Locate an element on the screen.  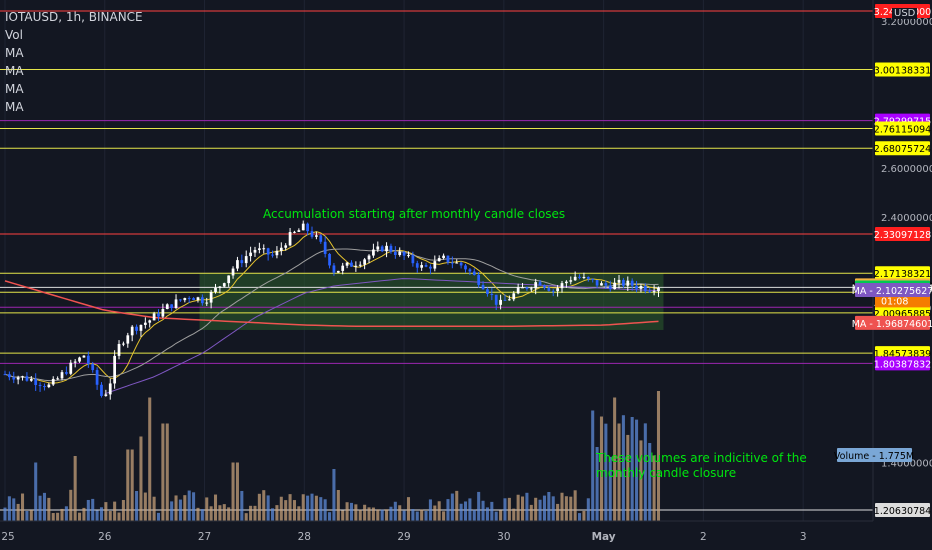
price-level-tag: 1.80387832 is located at coordinates (902, 363).